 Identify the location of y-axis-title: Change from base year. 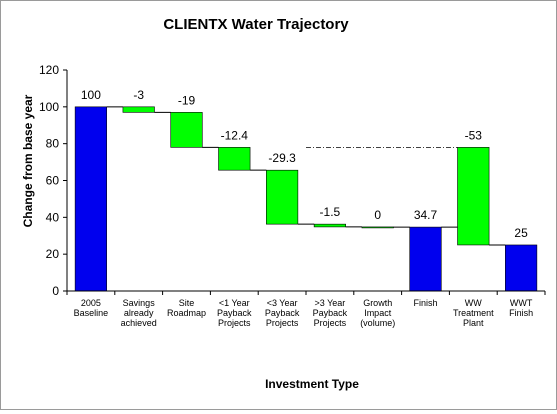
(28, 160).